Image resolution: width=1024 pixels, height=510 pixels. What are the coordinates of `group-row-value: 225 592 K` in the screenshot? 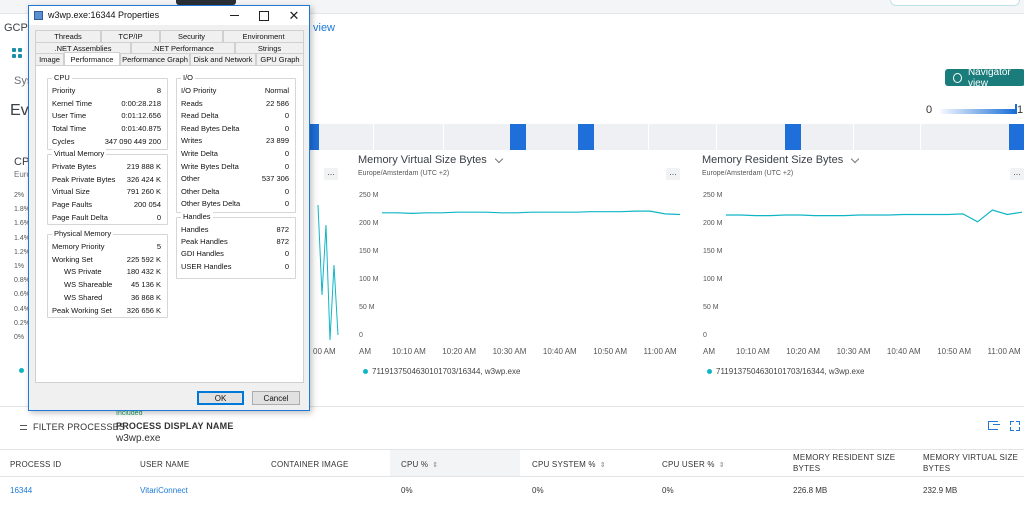 It's located at (143, 259).